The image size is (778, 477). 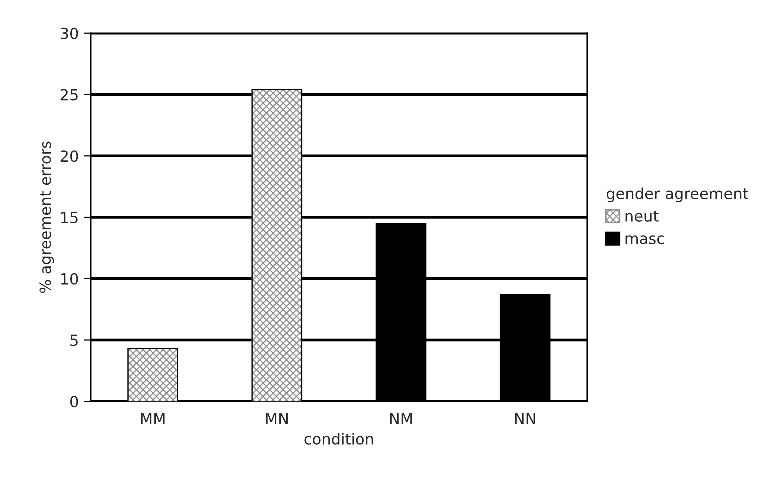 I want to click on legend-label: neut, so click(x=642, y=216).